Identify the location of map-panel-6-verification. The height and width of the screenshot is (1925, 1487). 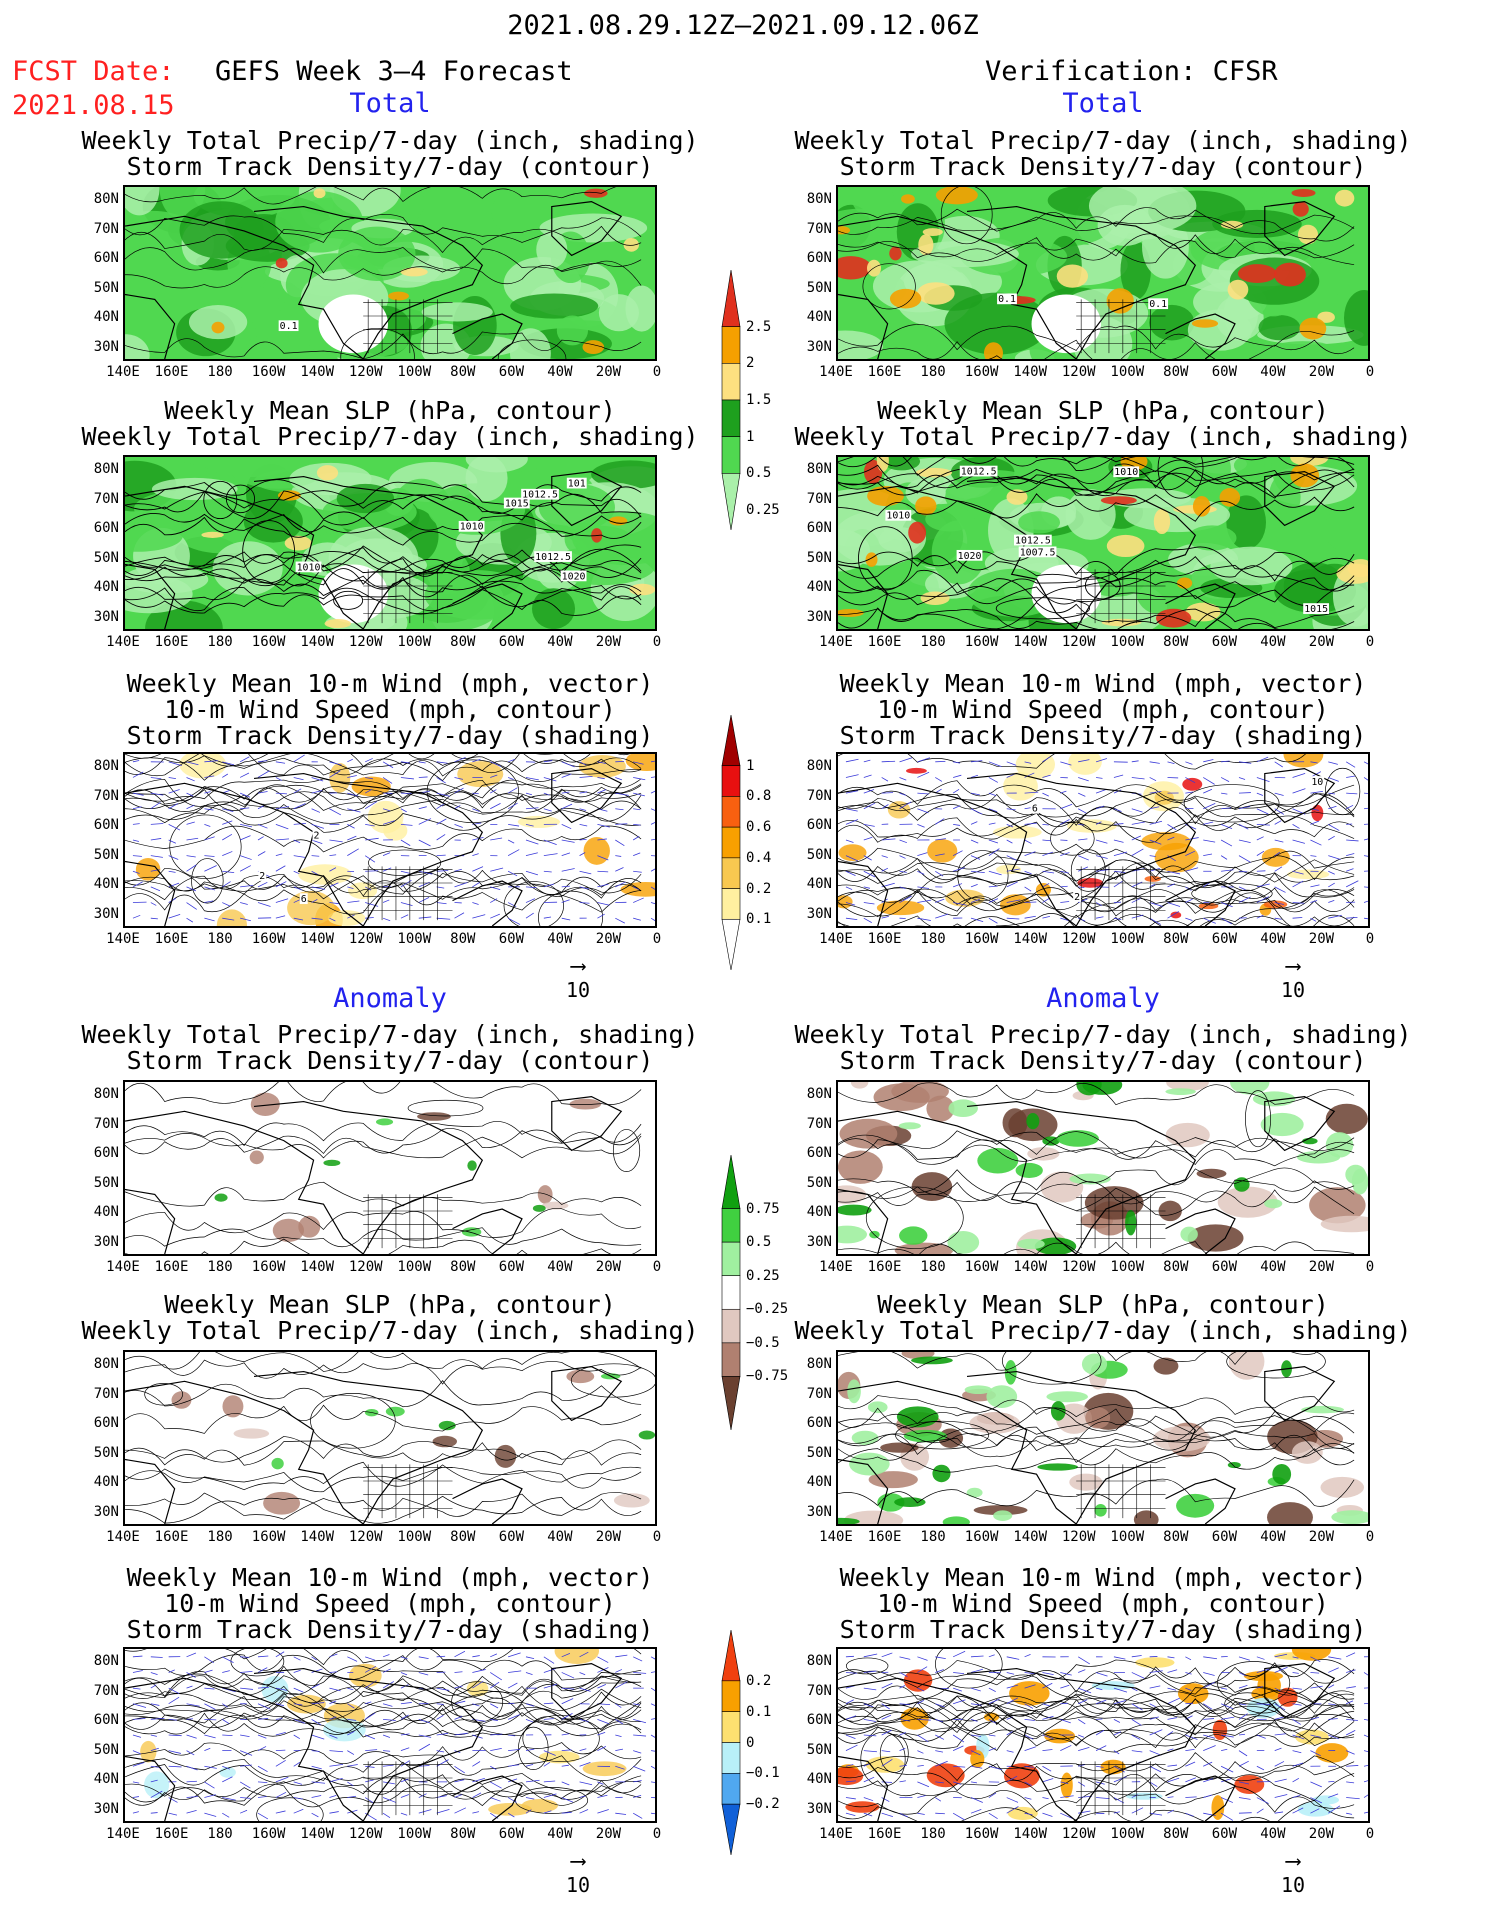
(1103, 1735).